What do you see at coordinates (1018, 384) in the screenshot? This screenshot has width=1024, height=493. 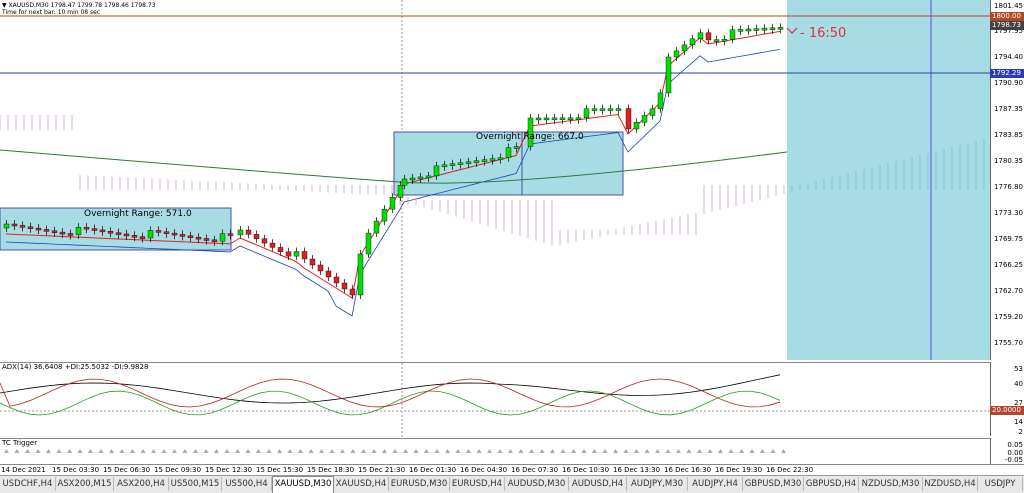 I see `adx-tick: 40` at bounding box center [1018, 384].